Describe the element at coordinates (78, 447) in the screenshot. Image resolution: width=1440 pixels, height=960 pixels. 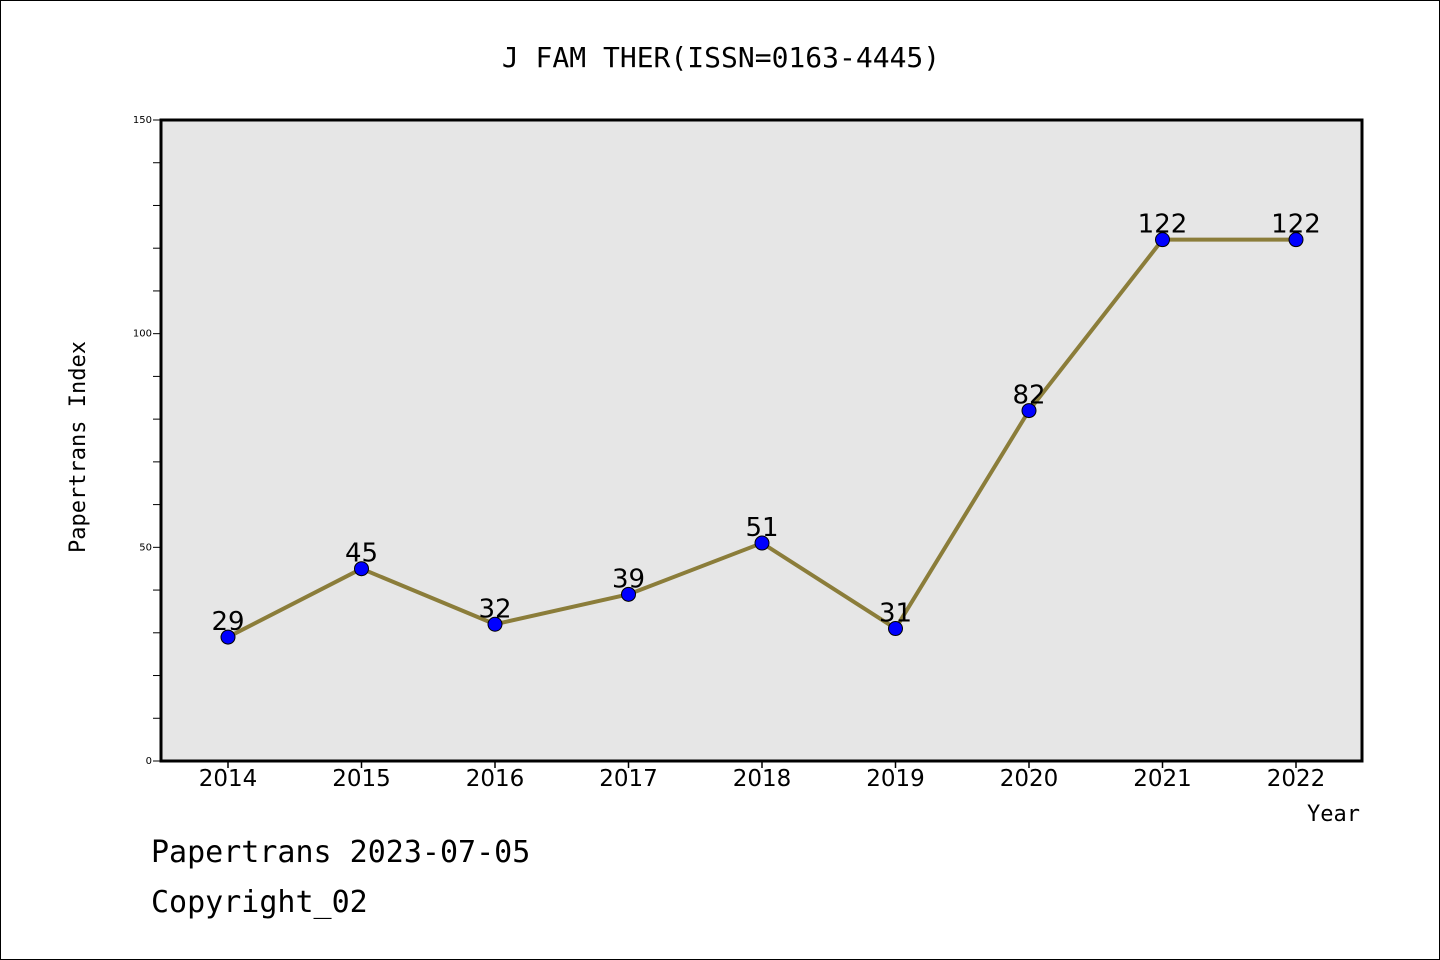
I see `y-axis-title: Papertrans Index` at that location.